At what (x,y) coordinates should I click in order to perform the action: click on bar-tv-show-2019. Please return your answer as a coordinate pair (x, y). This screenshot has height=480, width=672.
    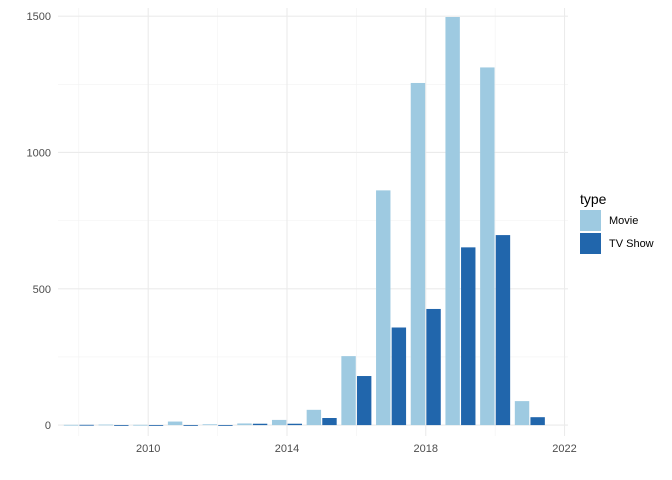
    Looking at the image, I should click on (468, 336).